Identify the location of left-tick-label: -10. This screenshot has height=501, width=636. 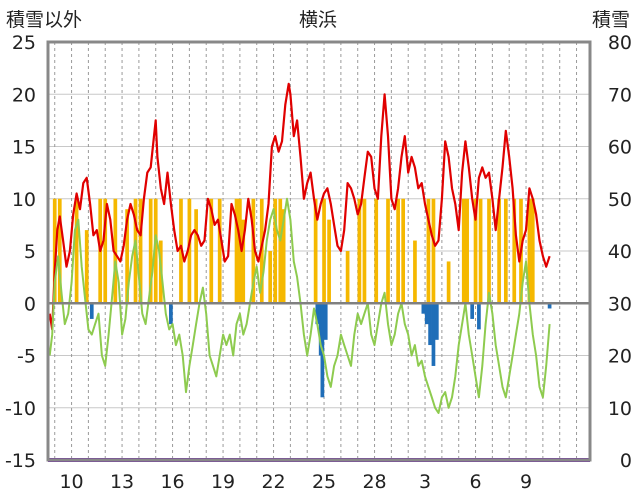
(20, 409).